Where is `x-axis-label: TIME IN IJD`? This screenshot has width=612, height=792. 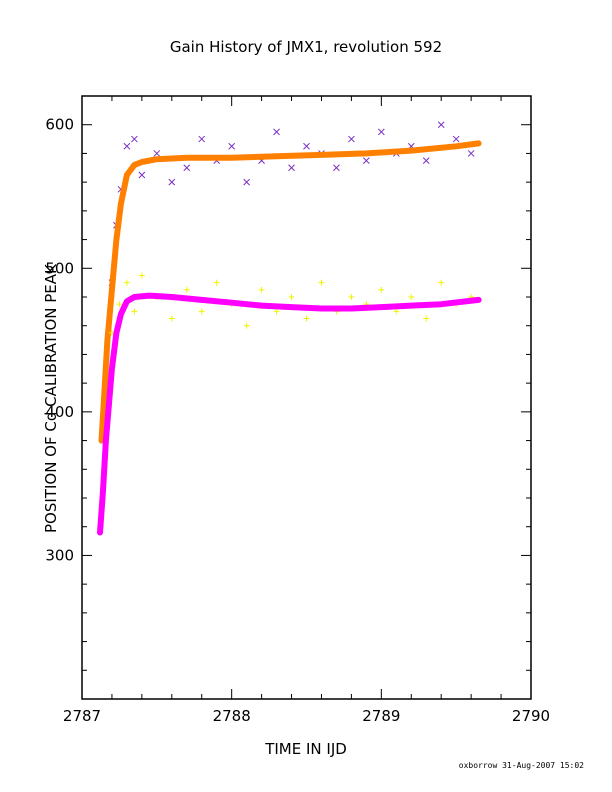 x-axis-label: TIME IN IJD is located at coordinates (306, 749).